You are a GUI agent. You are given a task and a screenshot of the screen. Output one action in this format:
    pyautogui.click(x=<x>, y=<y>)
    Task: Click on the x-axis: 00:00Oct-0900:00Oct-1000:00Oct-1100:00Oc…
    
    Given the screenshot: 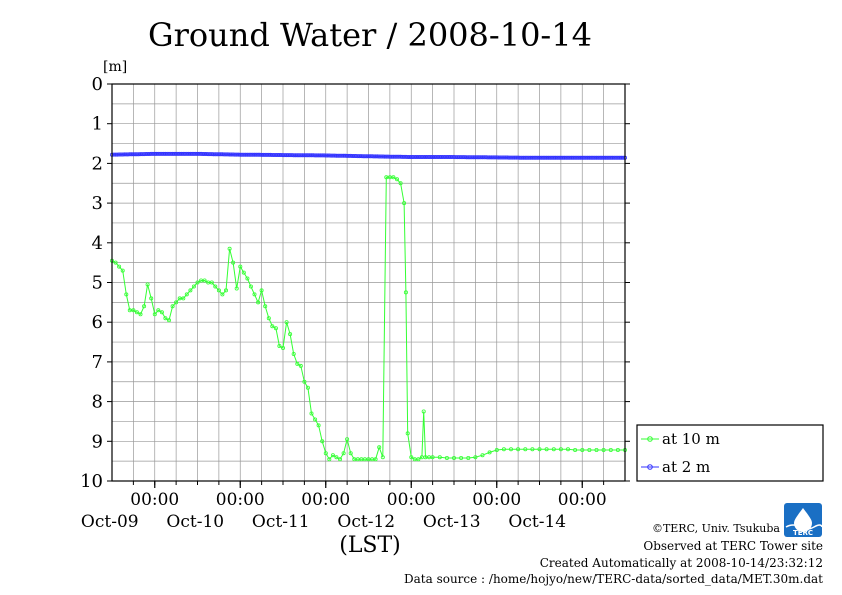 What is the action you would take?
    pyautogui.click(x=344, y=506)
    